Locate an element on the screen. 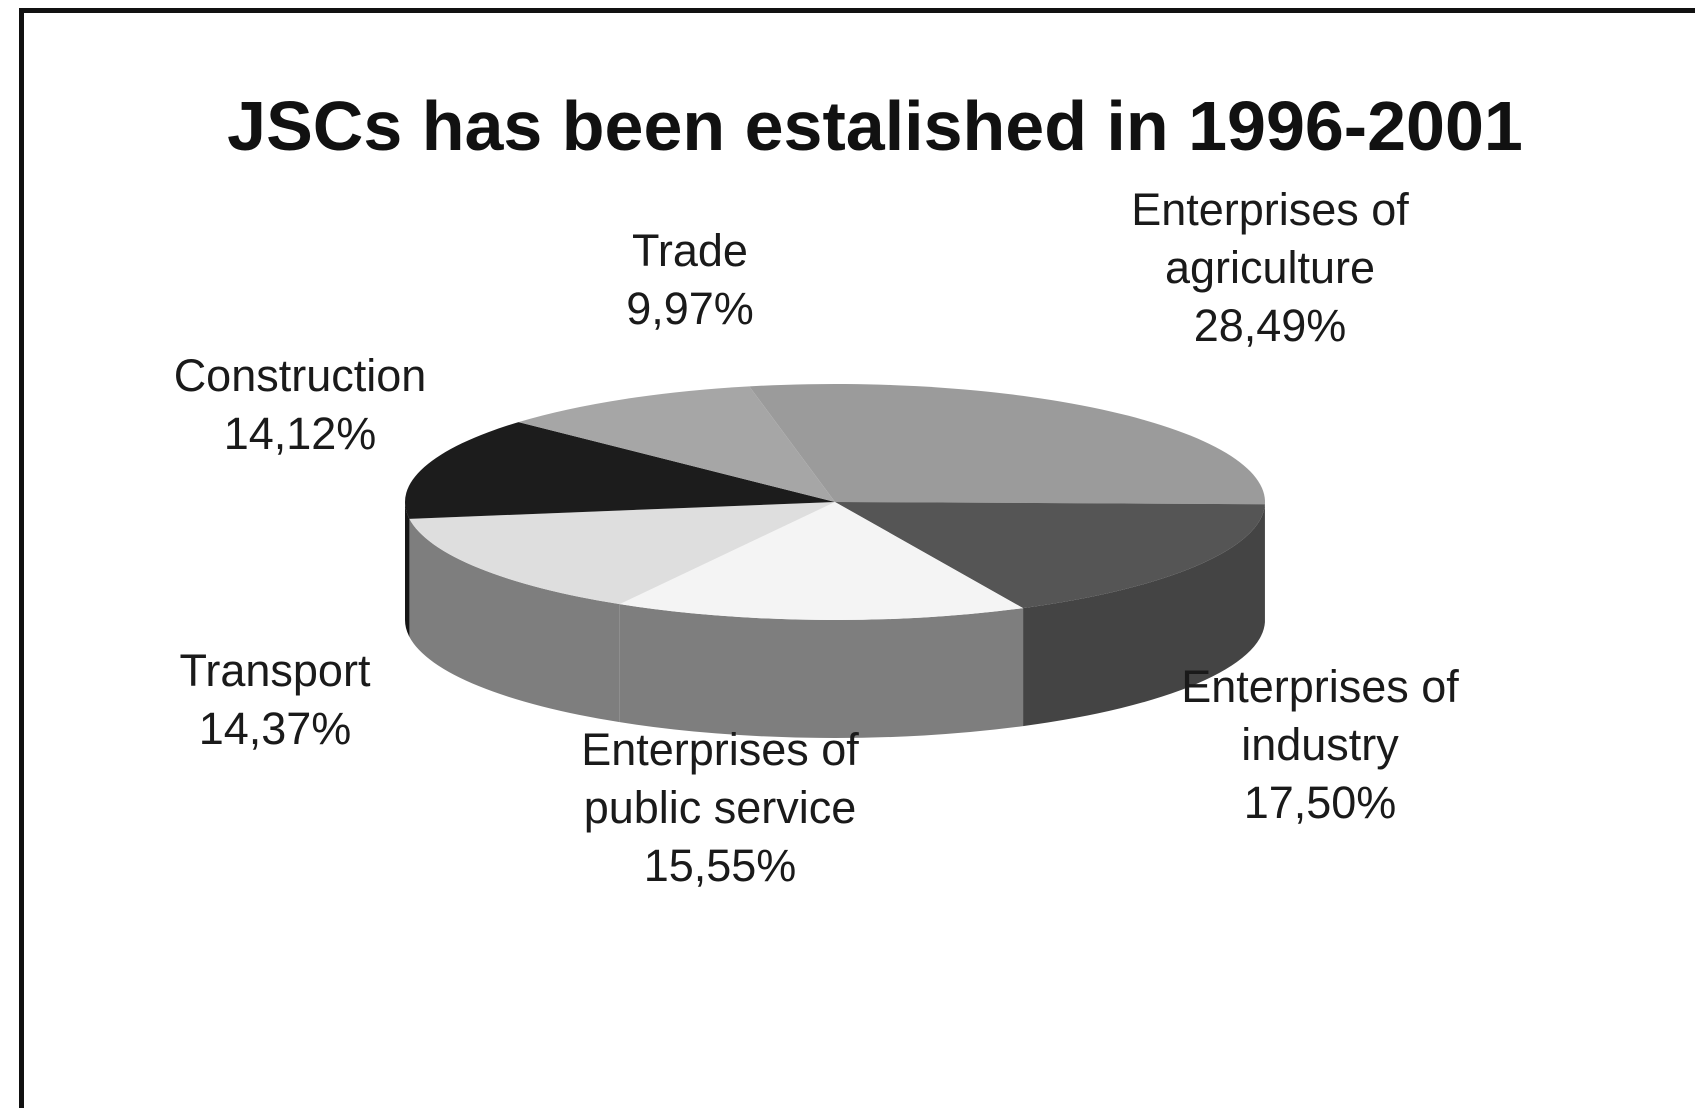  slice-label-0: Enterprises of agriculture 28,49% is located at coordinates (1270, 267).